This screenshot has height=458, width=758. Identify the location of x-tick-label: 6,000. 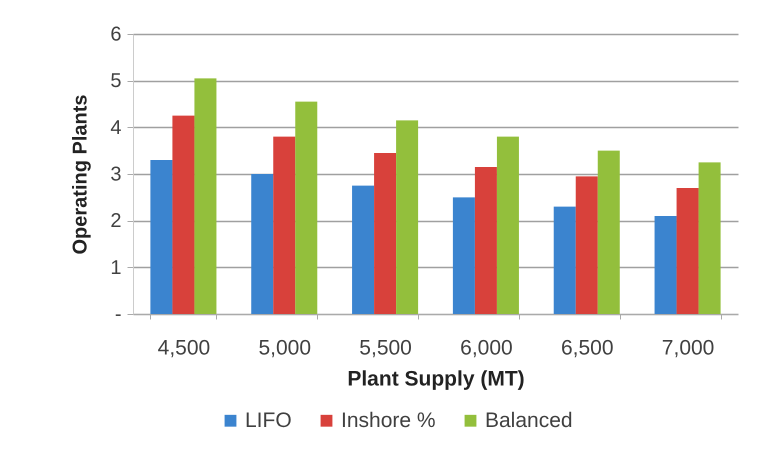
(486, 348).